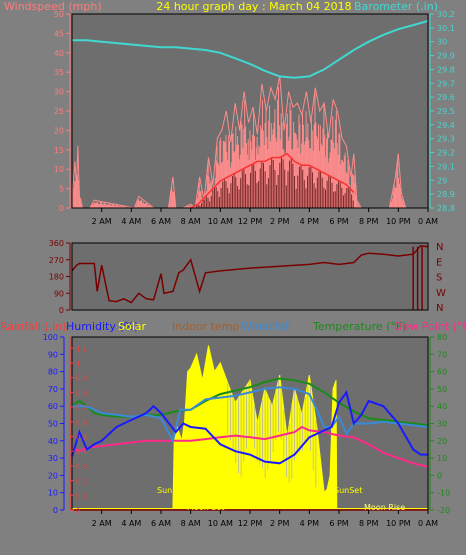  Describe the element at coordinates (78, 364) in the screenshot. I see `rainfall-tick-label: 1` at that location.